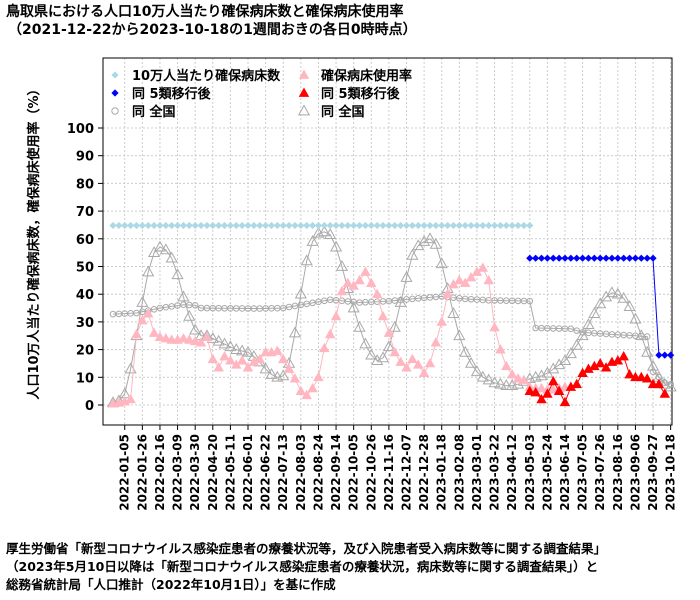 Image resolution: width=700 pixels, height=600 pixels. I want to click on x-tick-label: 2022-10-05, so click(354, 472).